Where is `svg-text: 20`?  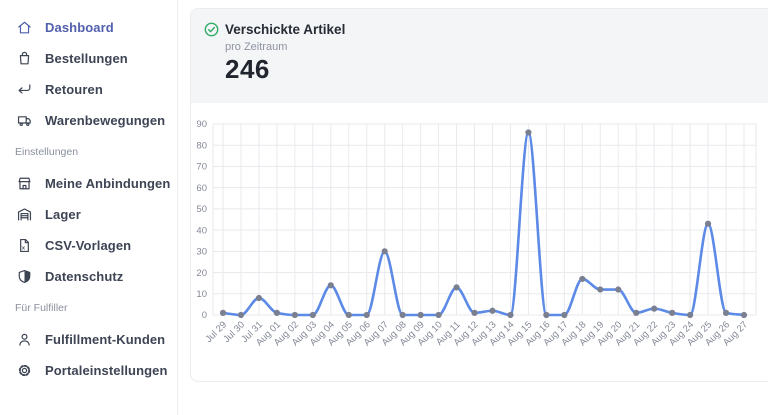
svg-text: 20 is located at coordinates (201, 273).